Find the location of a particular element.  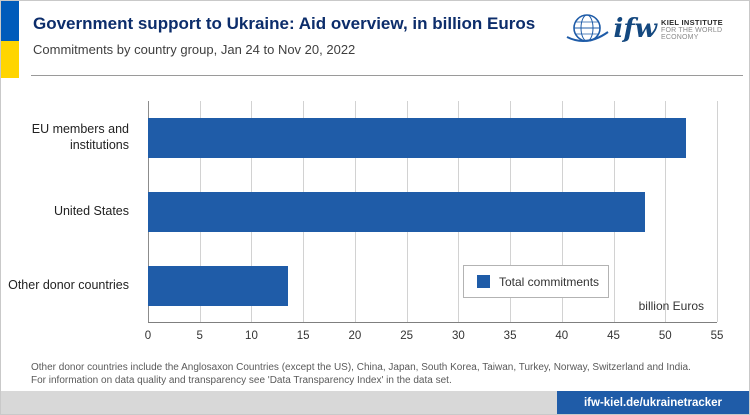

x-tick-label: 5 is located at coordinates (199, 336).